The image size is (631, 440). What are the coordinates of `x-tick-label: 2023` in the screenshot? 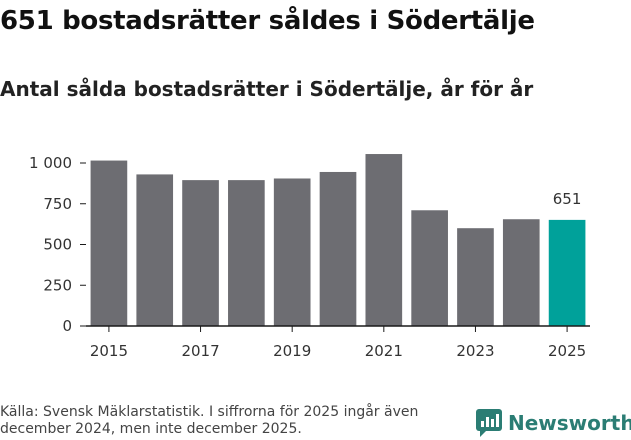 It's located at (475, 351).